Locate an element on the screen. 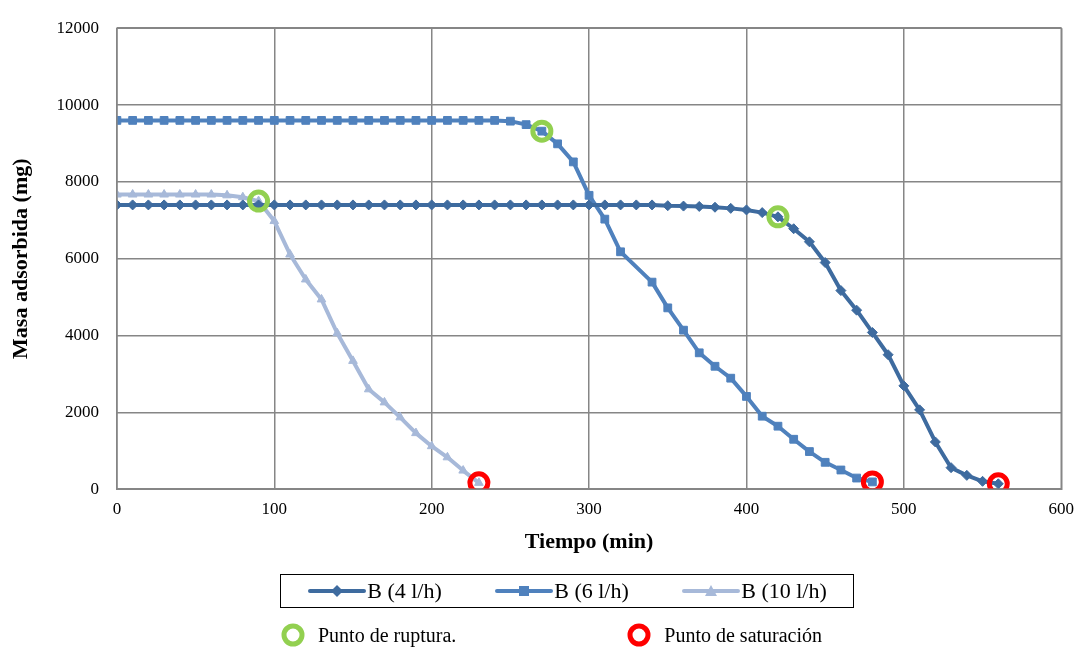  x-tick-label: 400 is located at coordinates (746, 508).